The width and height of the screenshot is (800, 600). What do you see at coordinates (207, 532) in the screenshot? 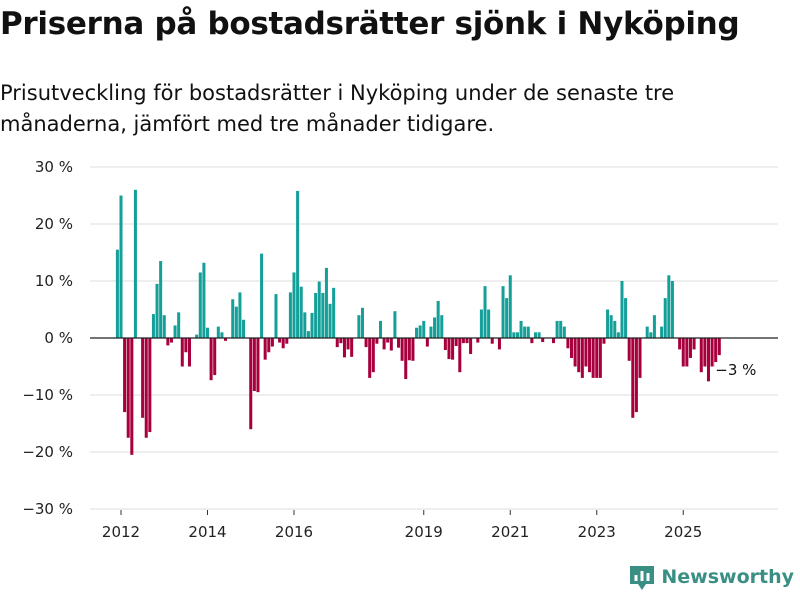
I see `x-tick-label: 2014` at bounding box center [207, 532].